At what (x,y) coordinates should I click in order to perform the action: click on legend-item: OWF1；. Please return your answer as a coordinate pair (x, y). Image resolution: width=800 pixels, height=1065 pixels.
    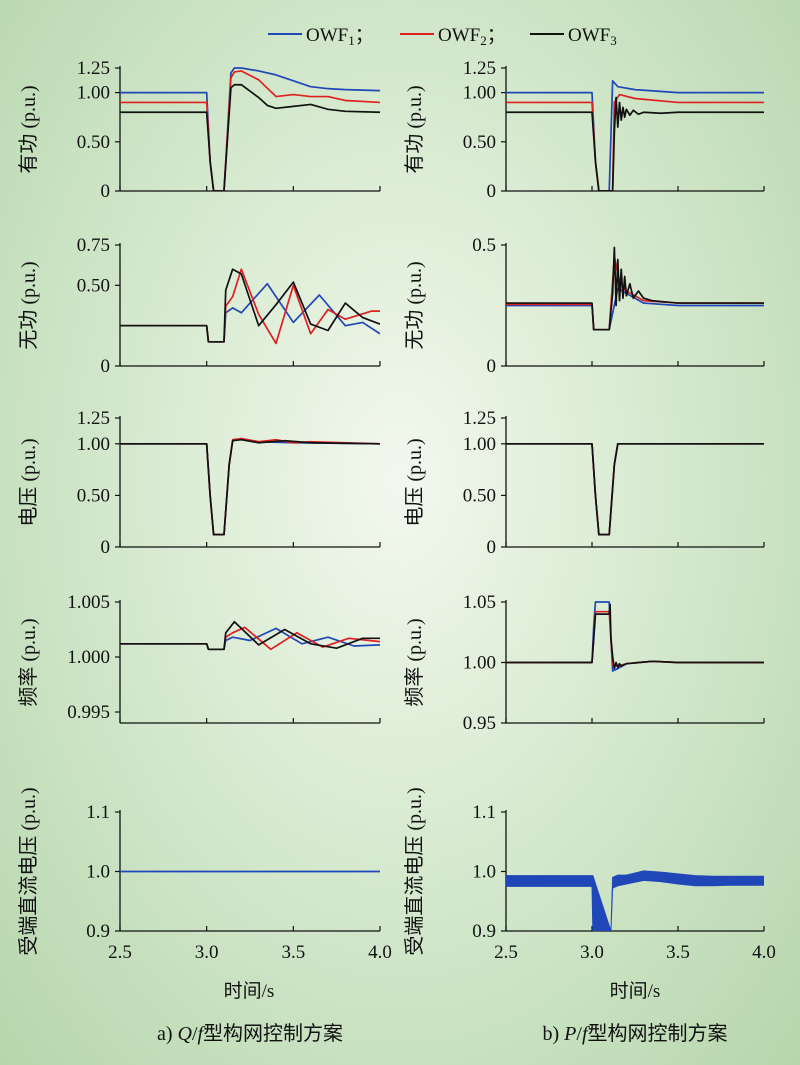
    Looking at the image, I should click on (321, 36).